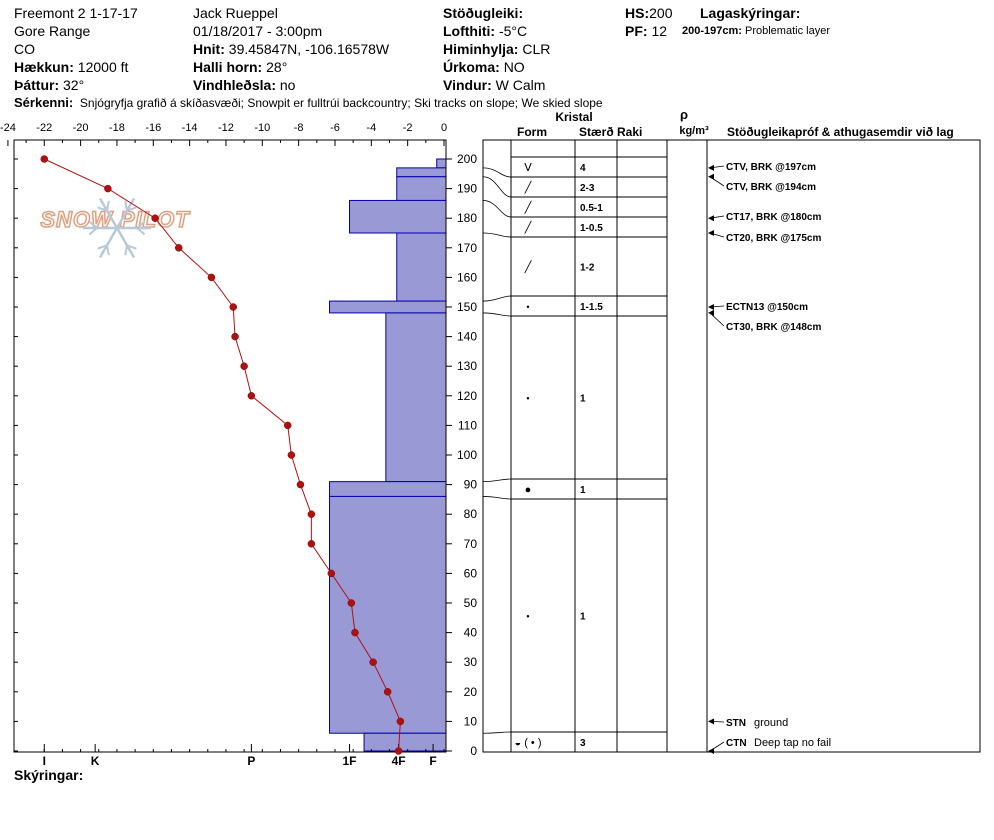 This screenshot has width=994, height=840. I want to click on grain-size-label: 4, so click(583, 168).